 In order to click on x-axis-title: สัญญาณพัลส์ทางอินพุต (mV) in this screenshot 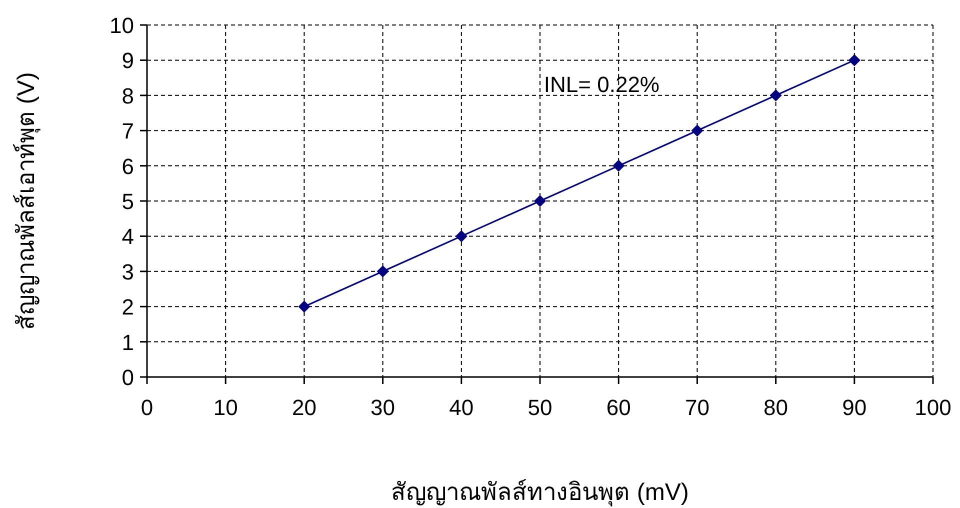, I will do `click(540, 492)`.